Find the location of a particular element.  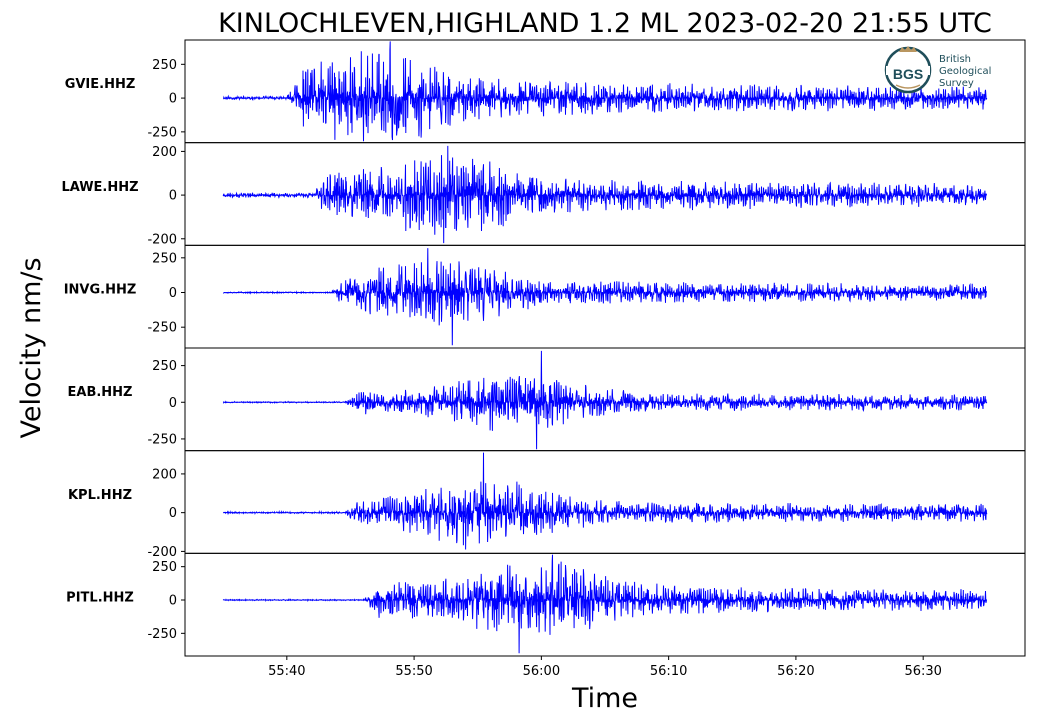

station-label: EAB.HHZ is located at coordinates (100, 392).